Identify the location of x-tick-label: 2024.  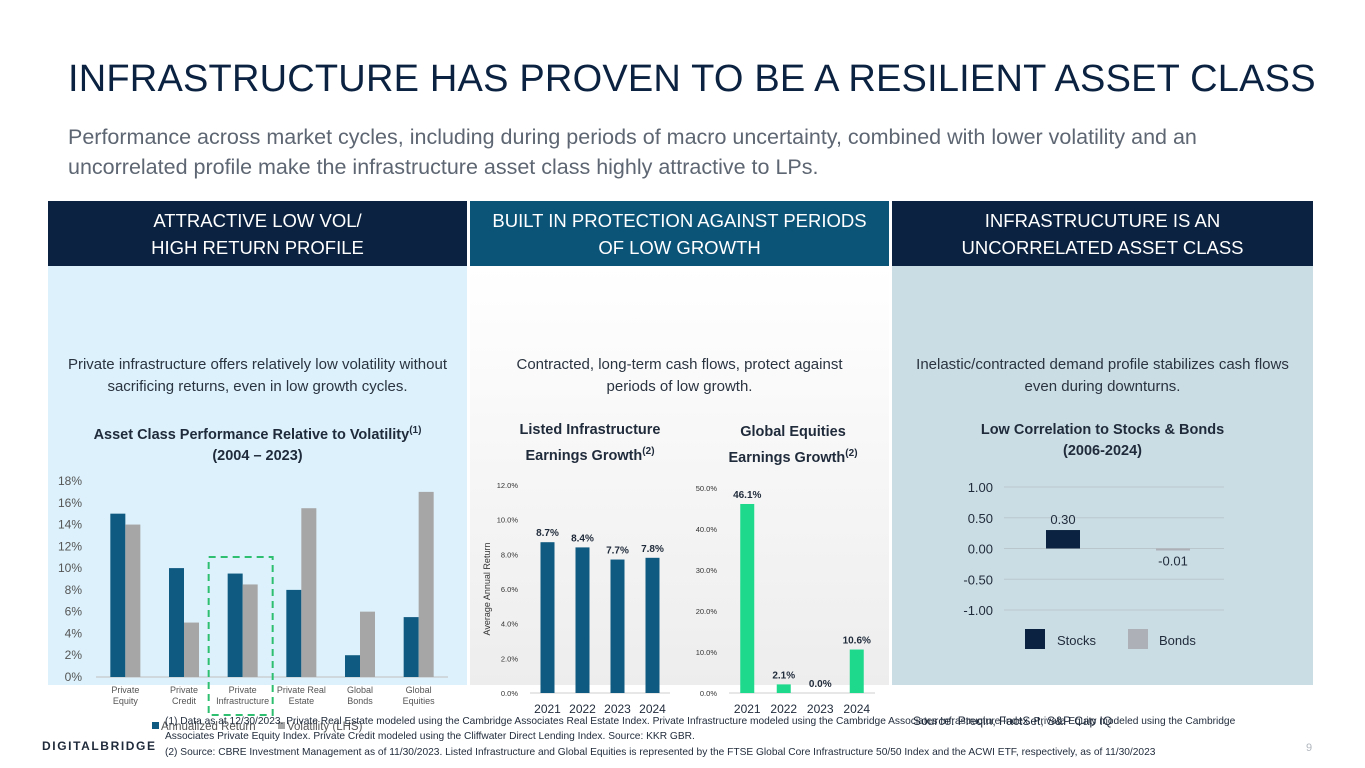
(652, 709).